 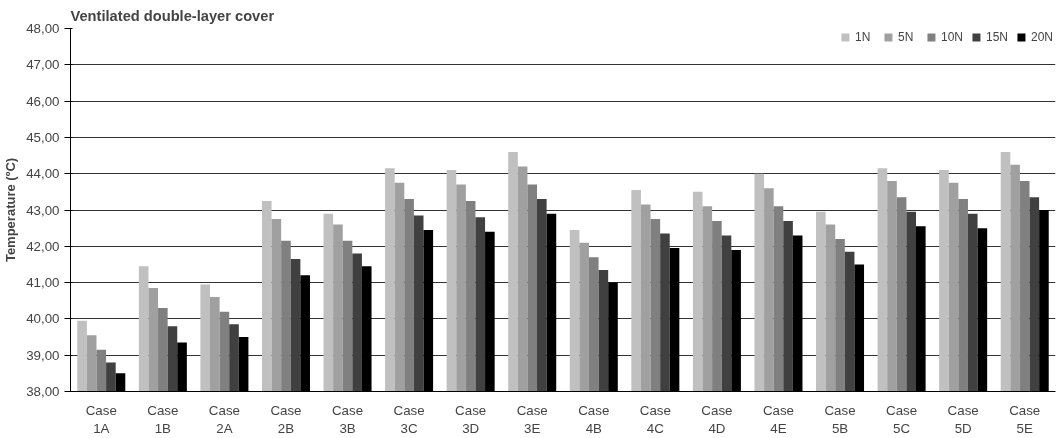 I want to click on y-tick-label: 40,00, so click(x=43, y=319).